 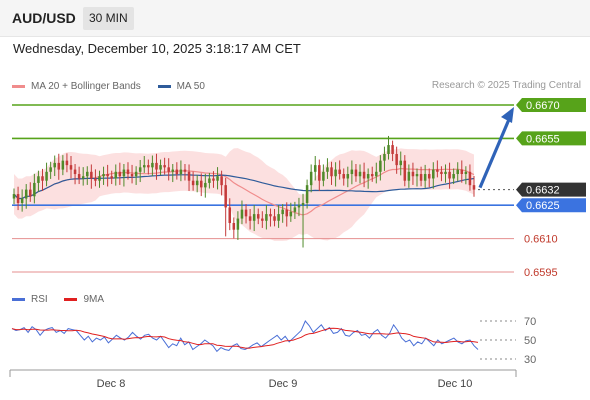 I want to click on rsi-ma9-line, so click(x=245, y=338).